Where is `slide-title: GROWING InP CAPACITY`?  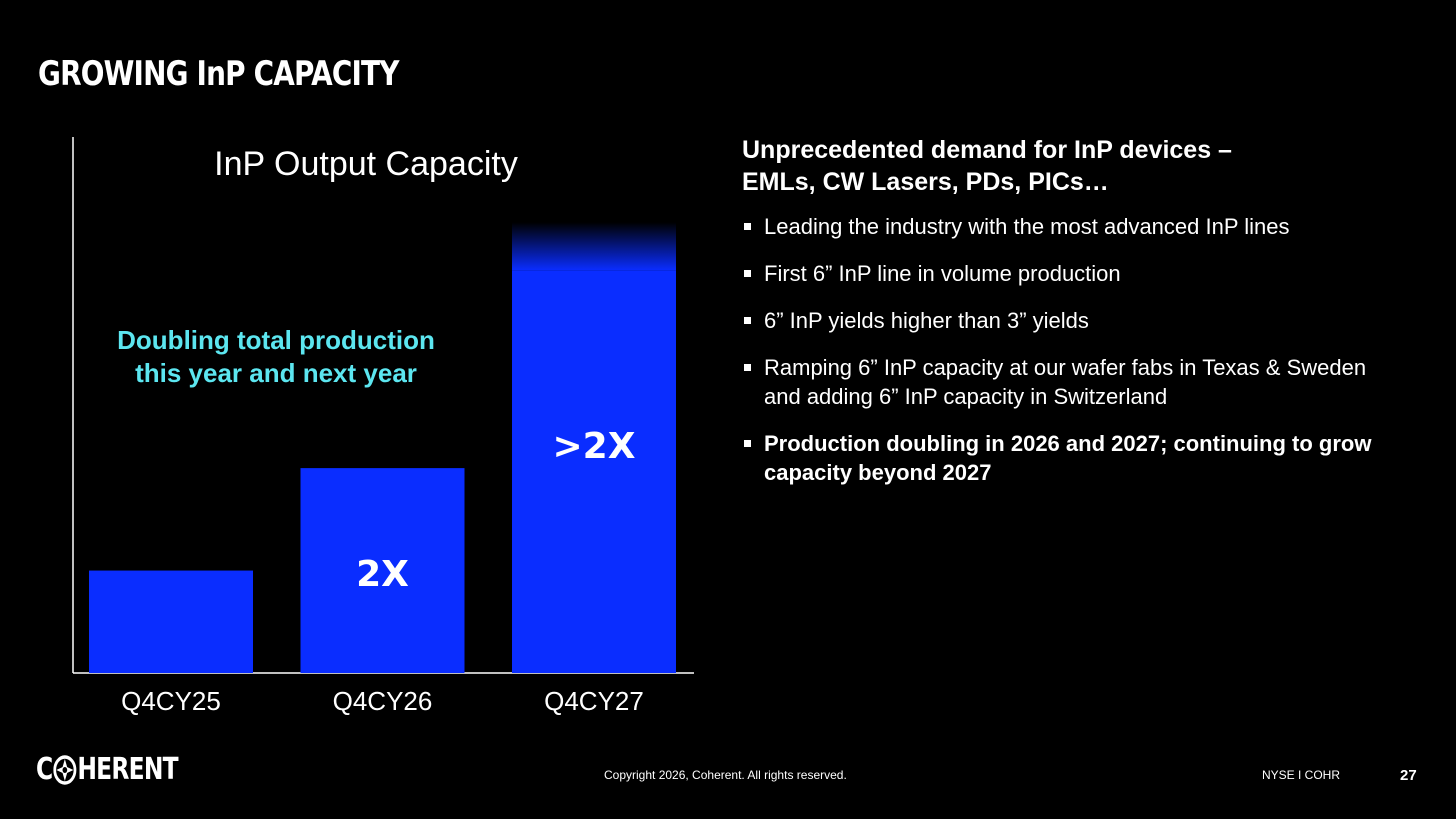 slide-title: GROWING InP CAPACITY is located at coordinates (218, 74).